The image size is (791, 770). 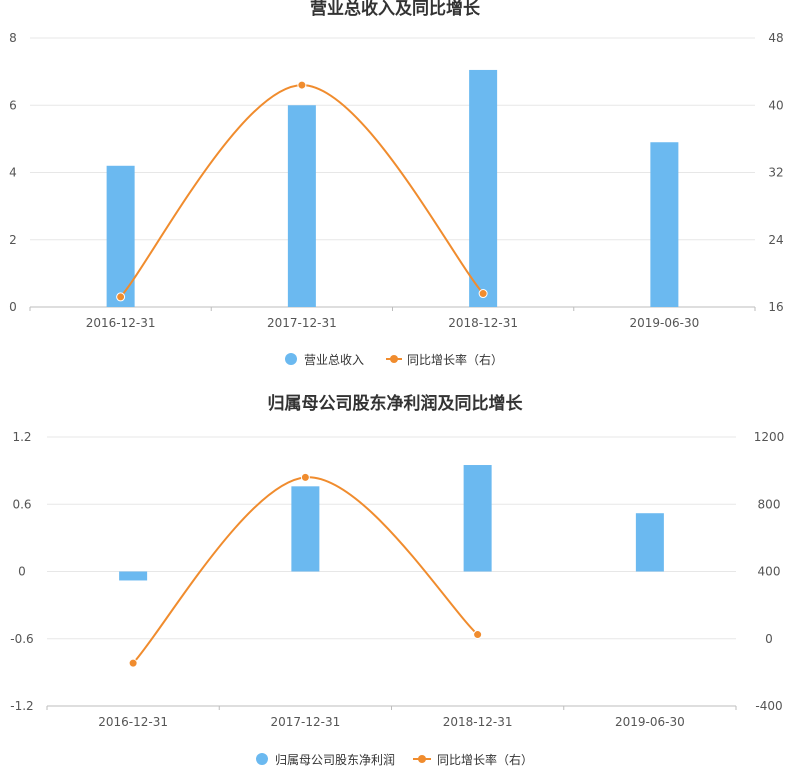 What do you see at coordinates (769, 437) in the screenshot?
I see `chart-2-right-y-tick-label: 1200` at bounding box center [769, 437].